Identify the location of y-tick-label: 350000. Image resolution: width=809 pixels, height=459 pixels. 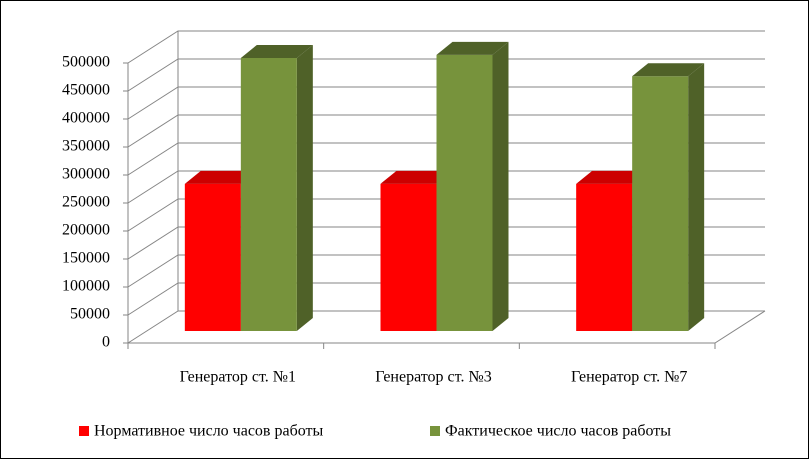
(86, 146).